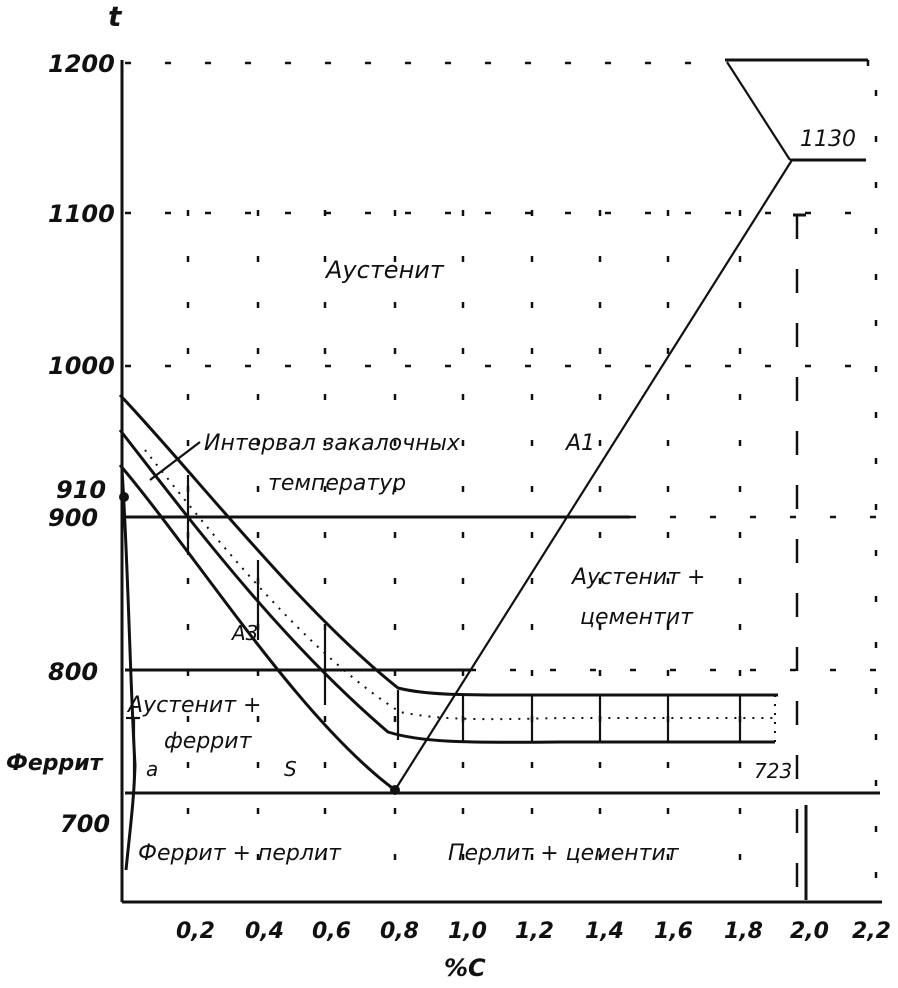 This screenshot has height=988, width=898. Describe the element at coordinates (871, 931) in the screenshot. I see `x-tick-2.2: 2,2` at that location.